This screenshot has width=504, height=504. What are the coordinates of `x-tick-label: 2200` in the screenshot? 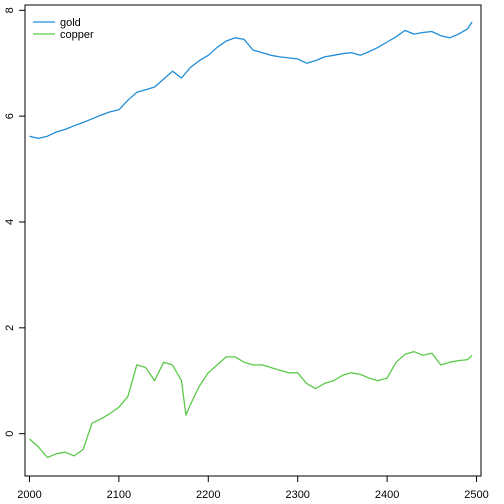 It's located at (208, 495).